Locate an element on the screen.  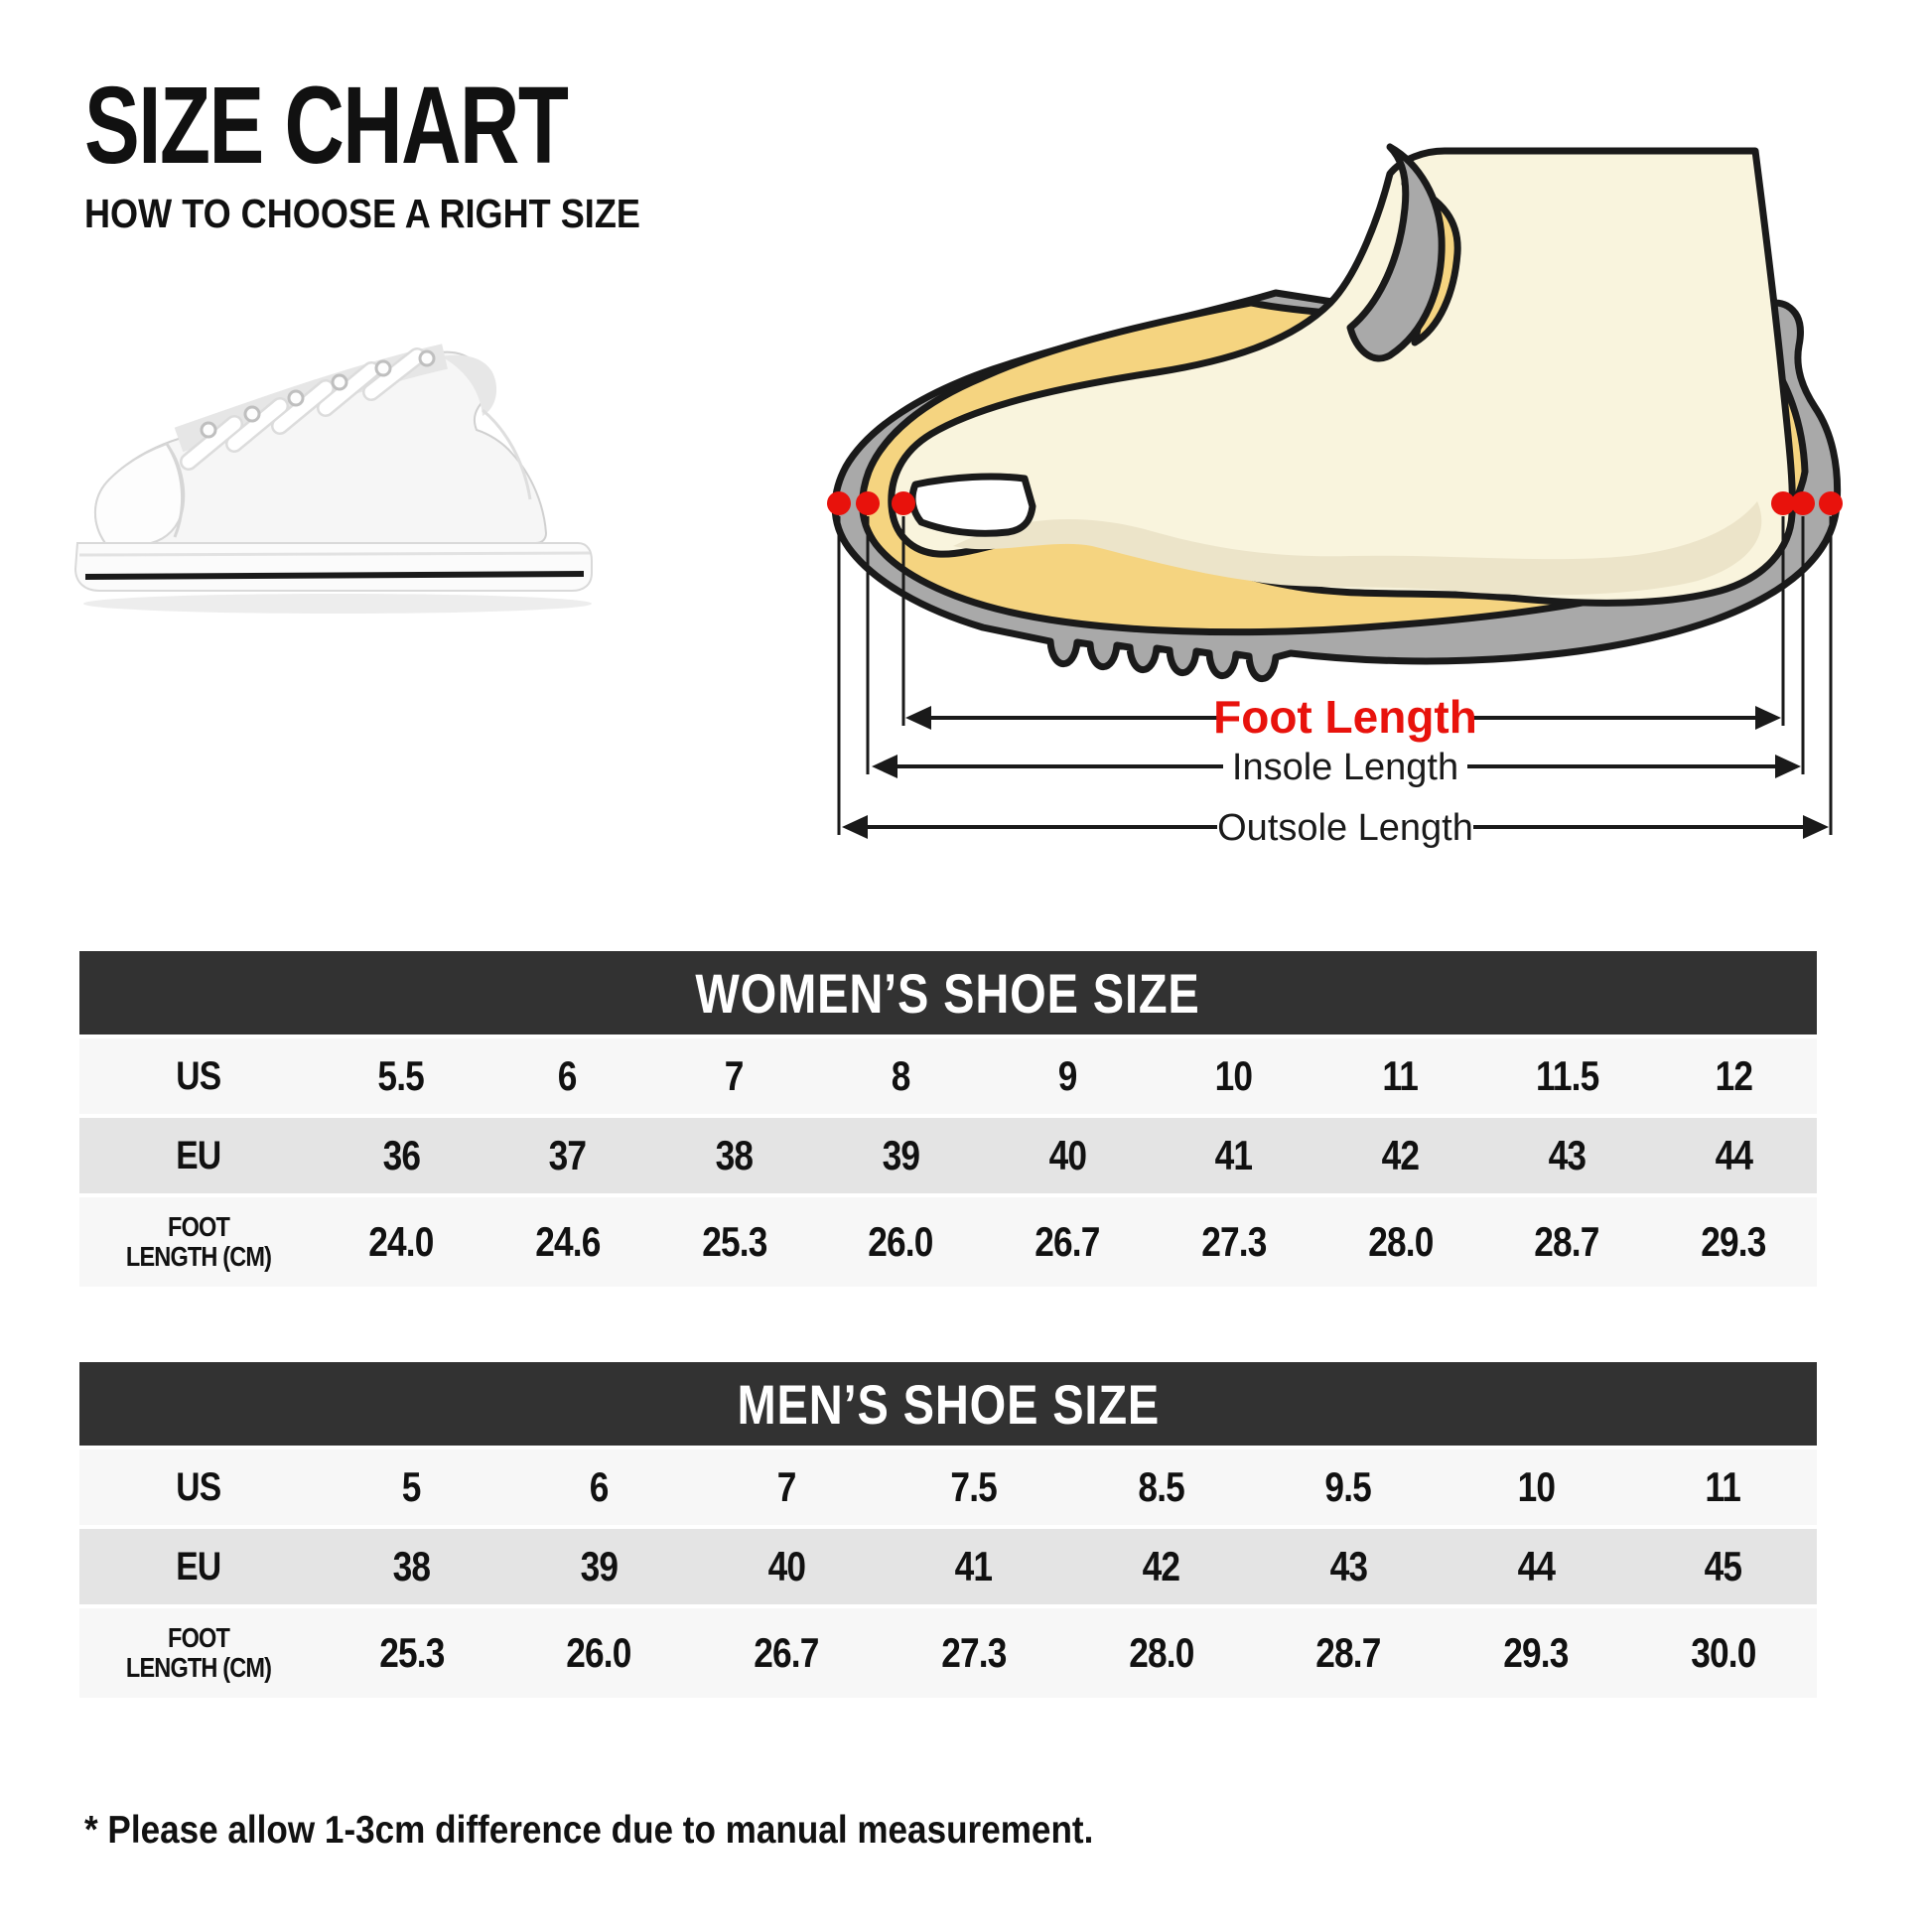
table-cell: 12 is located at coordinates (1733, 1076).